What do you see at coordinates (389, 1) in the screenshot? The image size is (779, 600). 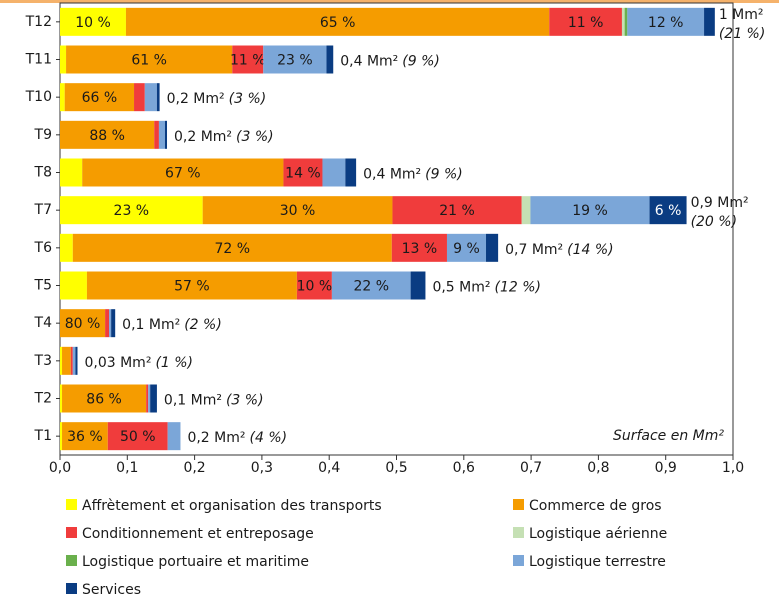 I see `top-strip` at bounding box center [389, 1].